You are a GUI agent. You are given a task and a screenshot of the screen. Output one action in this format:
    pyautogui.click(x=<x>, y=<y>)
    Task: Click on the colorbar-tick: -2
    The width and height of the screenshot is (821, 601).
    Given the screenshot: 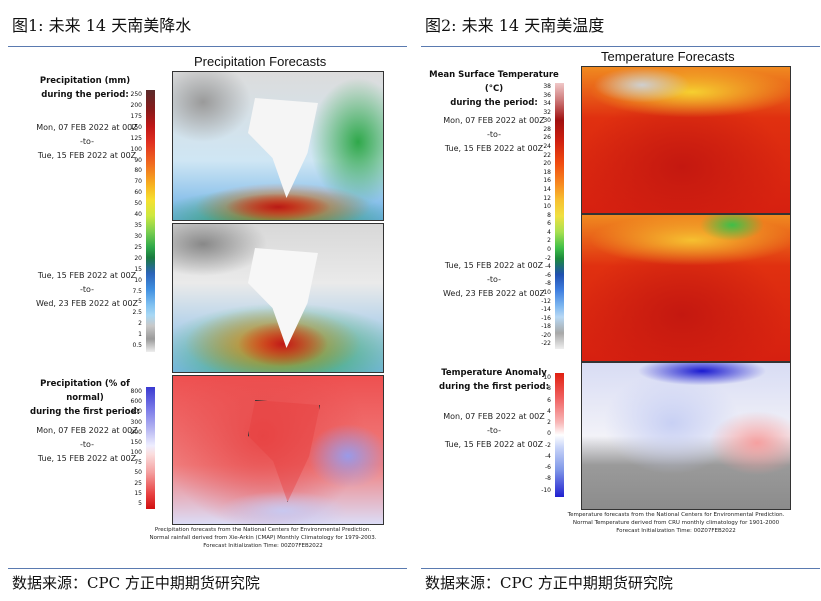 What is the action you would take?
    pyautogui.click(x=548, y=445)
    